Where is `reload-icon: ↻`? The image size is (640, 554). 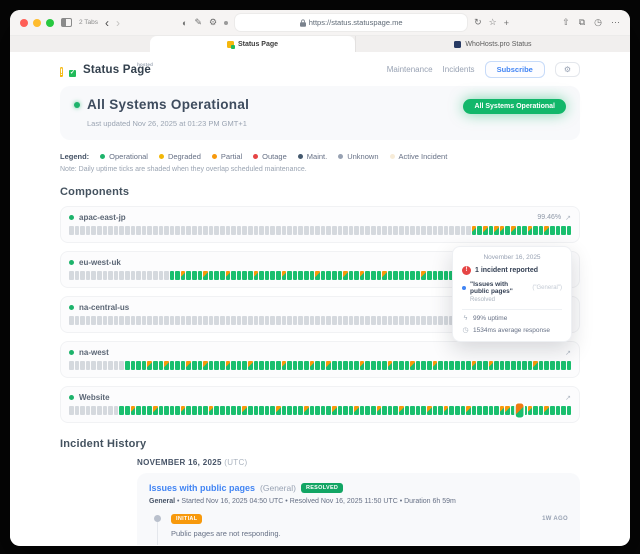
reload-icon: ↻ is located at coordinates (478, 22).